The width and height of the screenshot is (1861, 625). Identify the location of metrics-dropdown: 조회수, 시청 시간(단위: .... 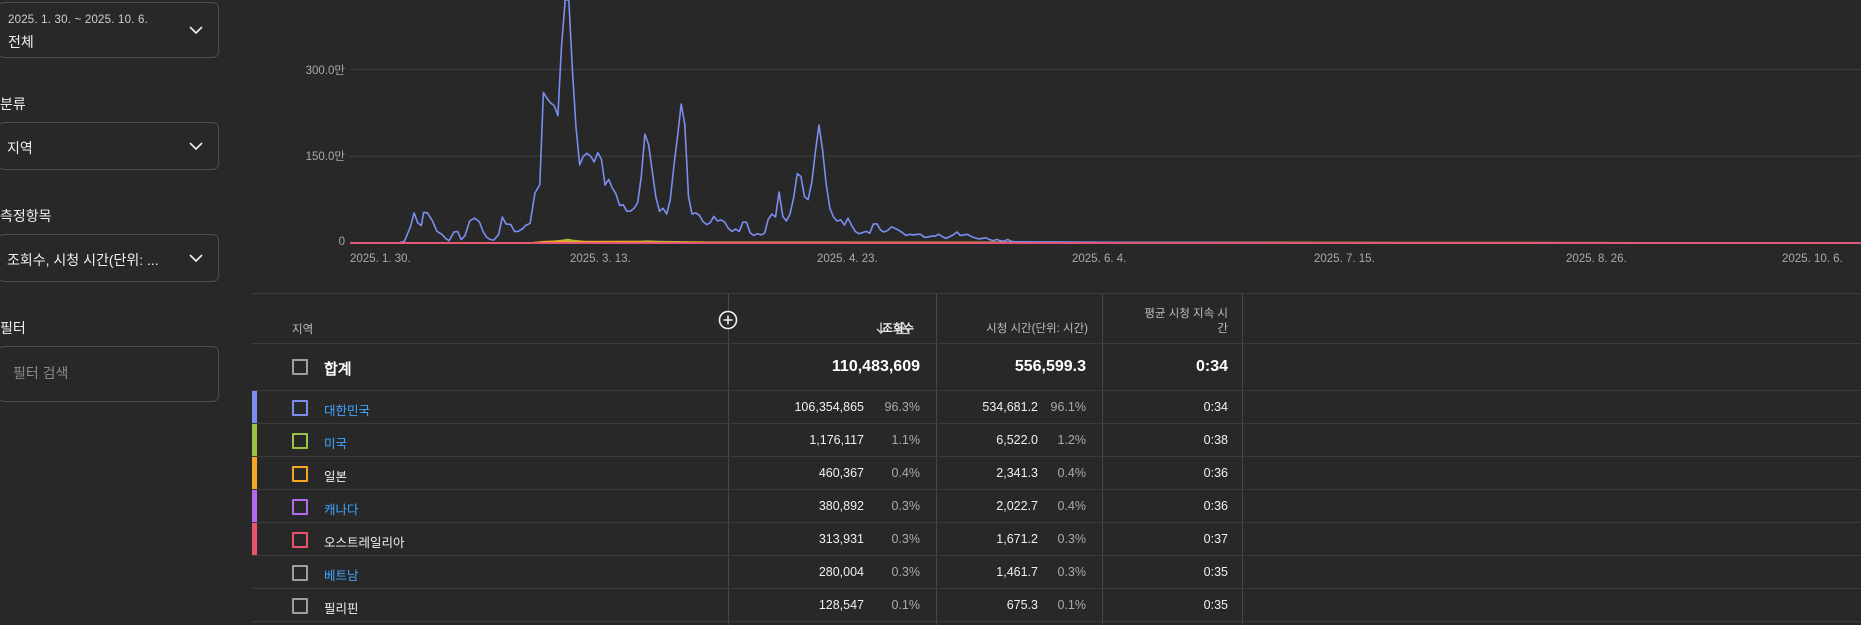
(109, 258).